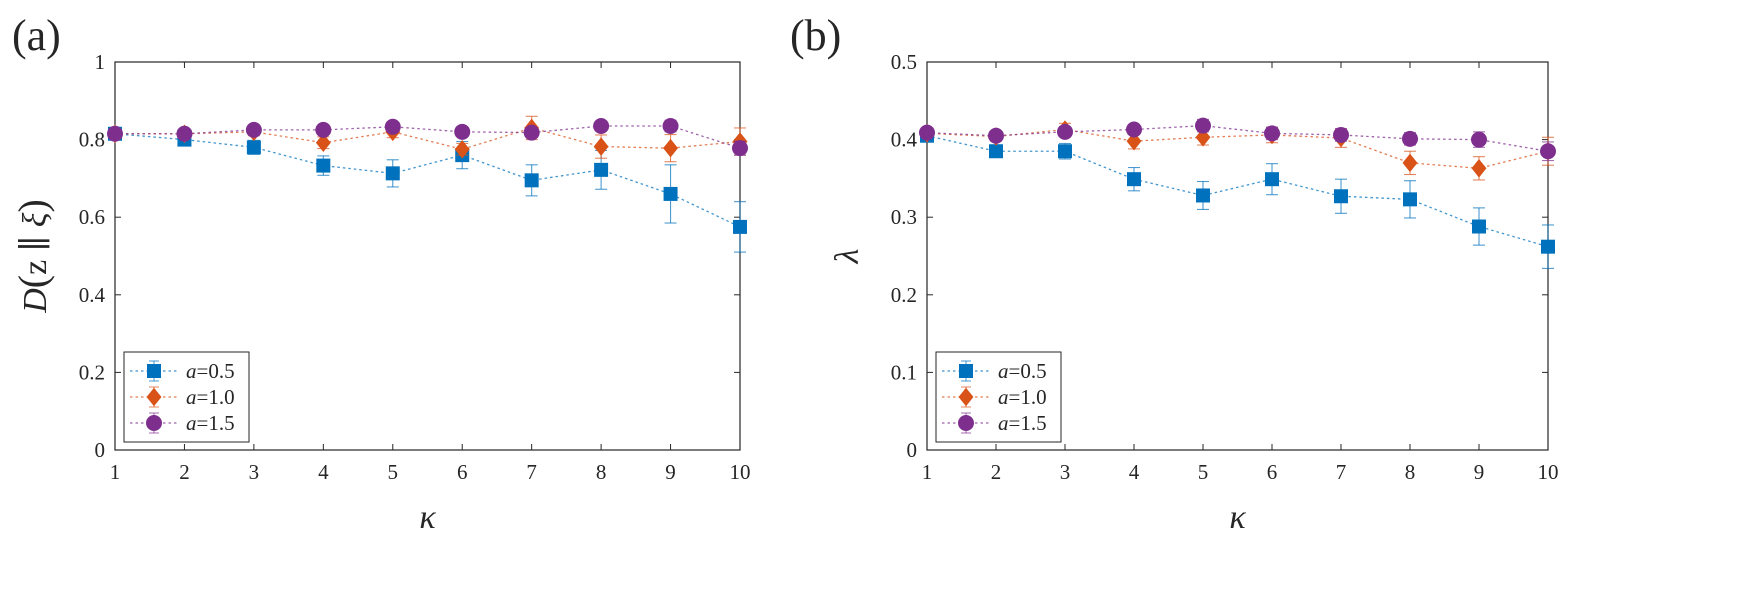 Image resolution: width=1756 pixels, height=609 pixels. Describe the element at coordinates (904, 372) in the screenshot. I see `y-tick-label: 0.1` at that location.